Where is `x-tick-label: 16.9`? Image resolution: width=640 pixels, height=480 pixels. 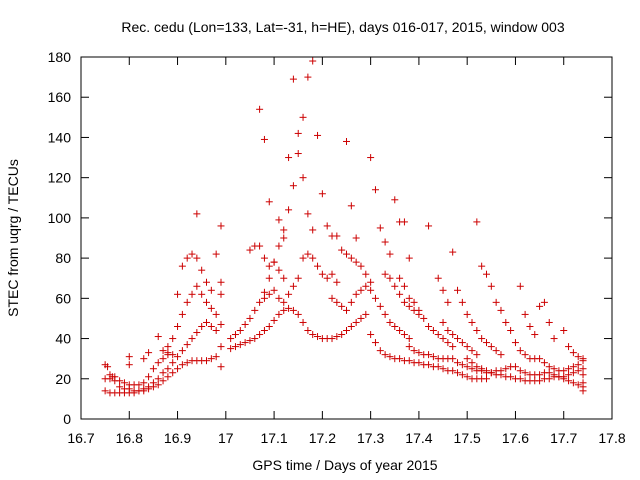
x-tick-label: 16.9 is located at coordinates (177, 438).